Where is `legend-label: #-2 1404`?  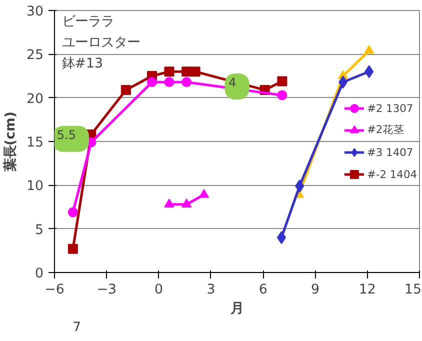 legend-label: #-2 1404 is located at coordinates (391, 174).